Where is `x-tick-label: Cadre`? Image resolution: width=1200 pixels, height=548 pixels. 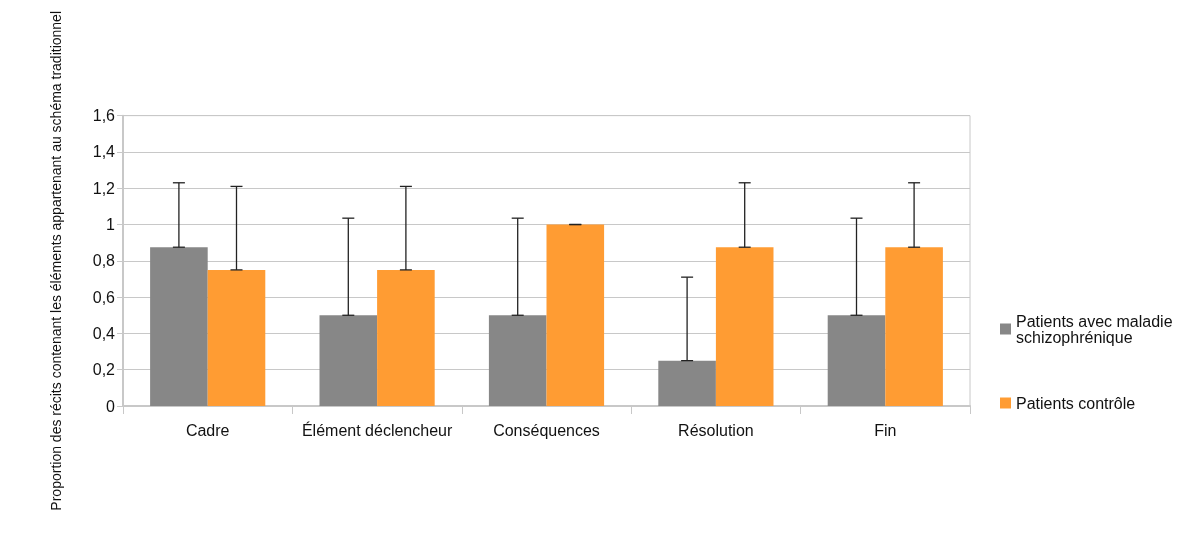 x-tick-label: Cadre is located at coordinates (207, 430).